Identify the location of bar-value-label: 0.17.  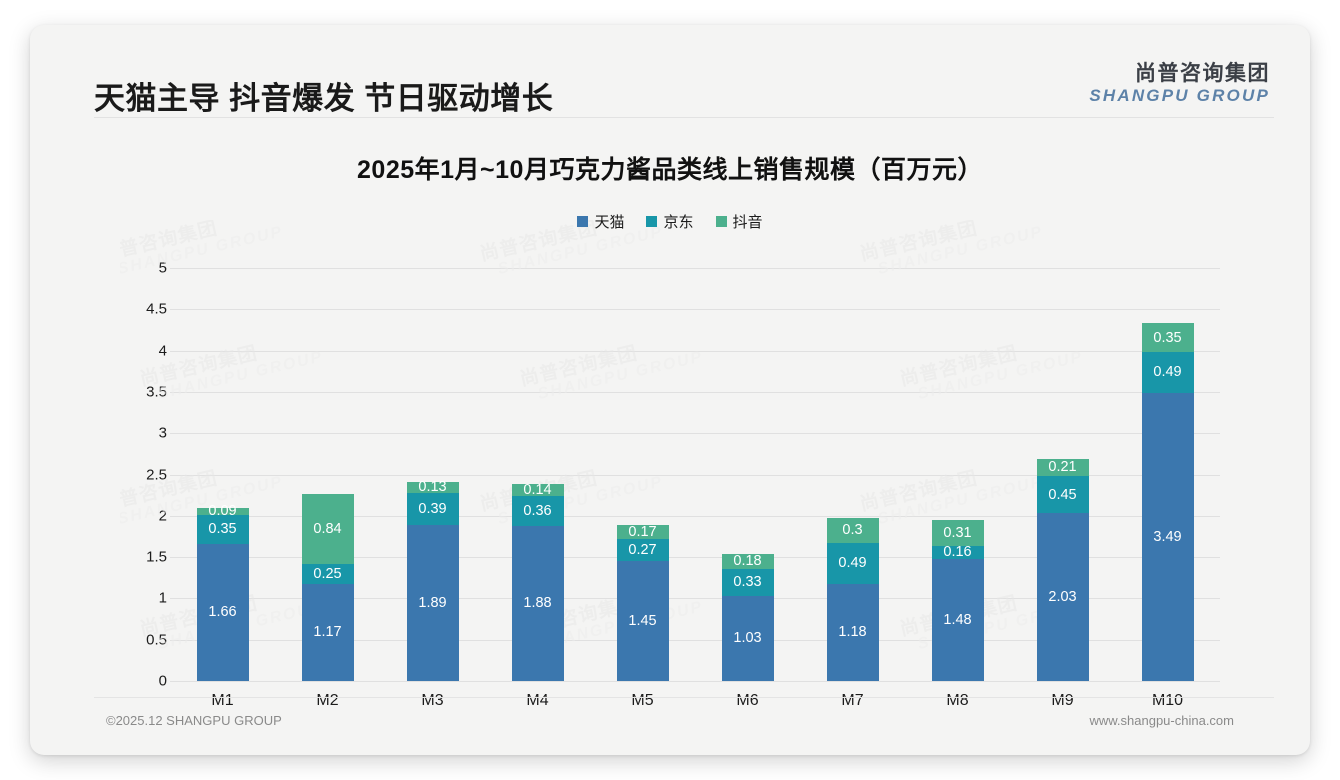
(642, 531).